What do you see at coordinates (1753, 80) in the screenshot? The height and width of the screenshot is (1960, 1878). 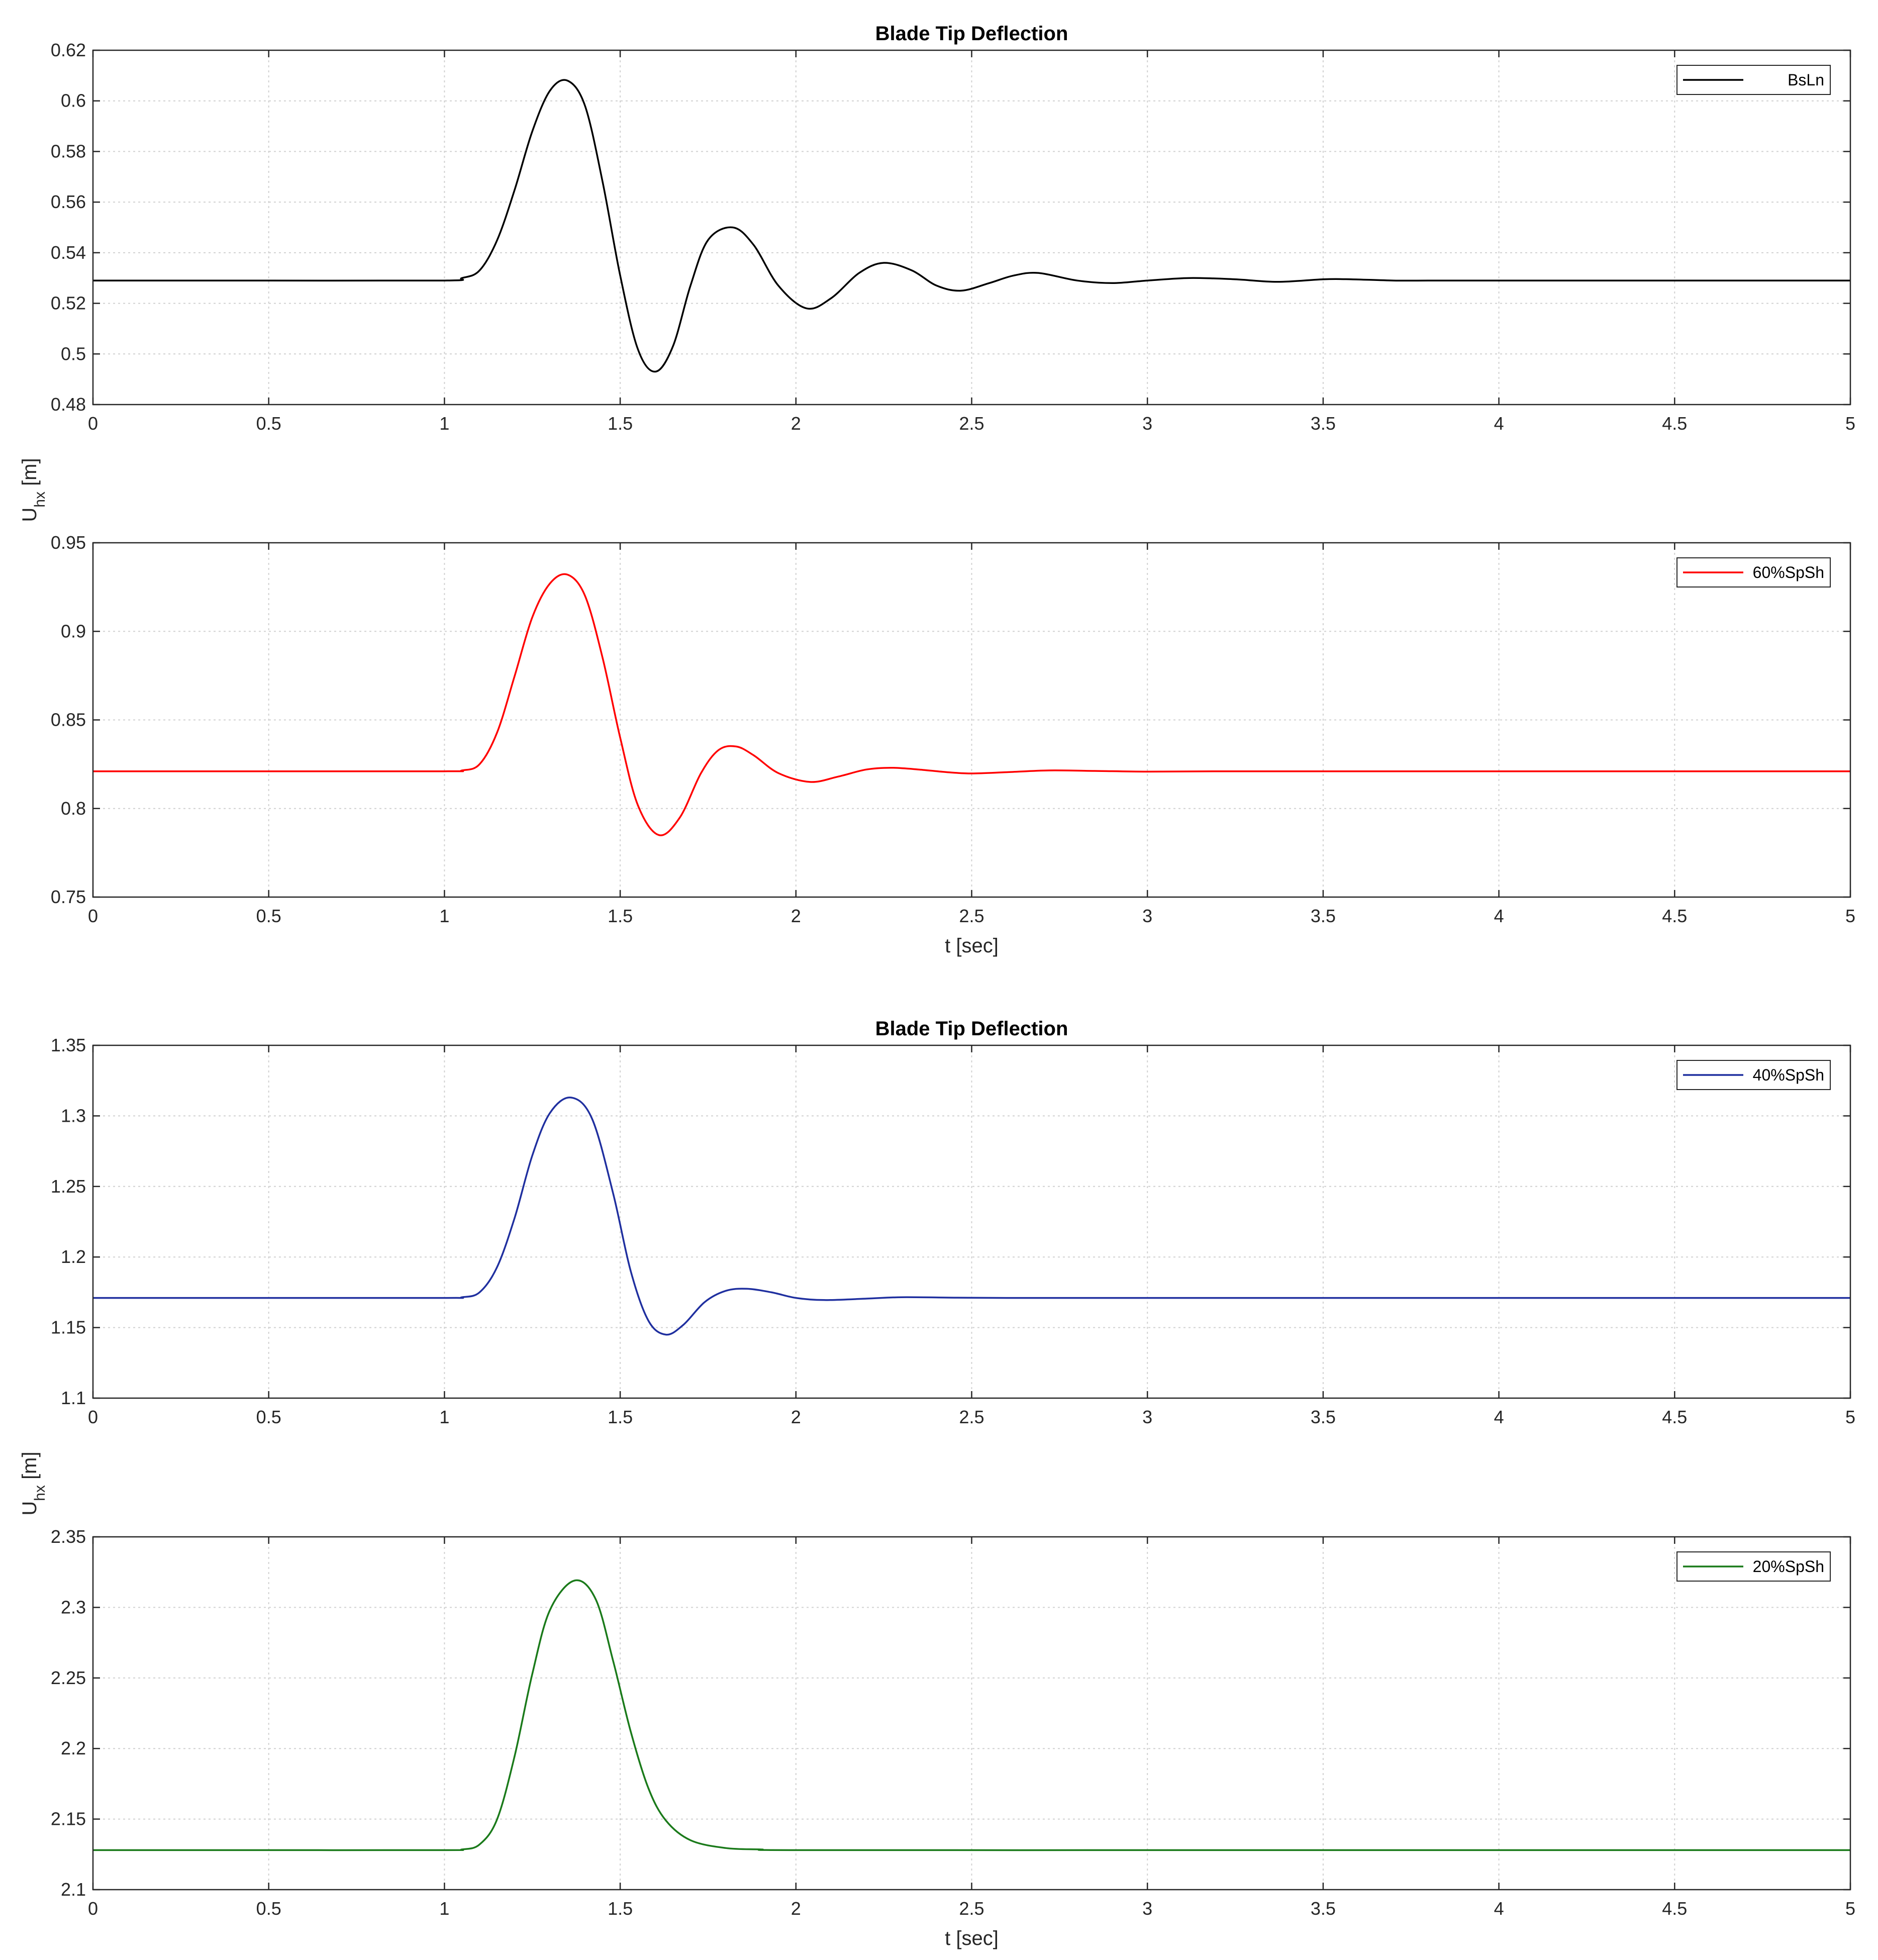 I see `legend: BsLn` at bounding box center [1753, 80].